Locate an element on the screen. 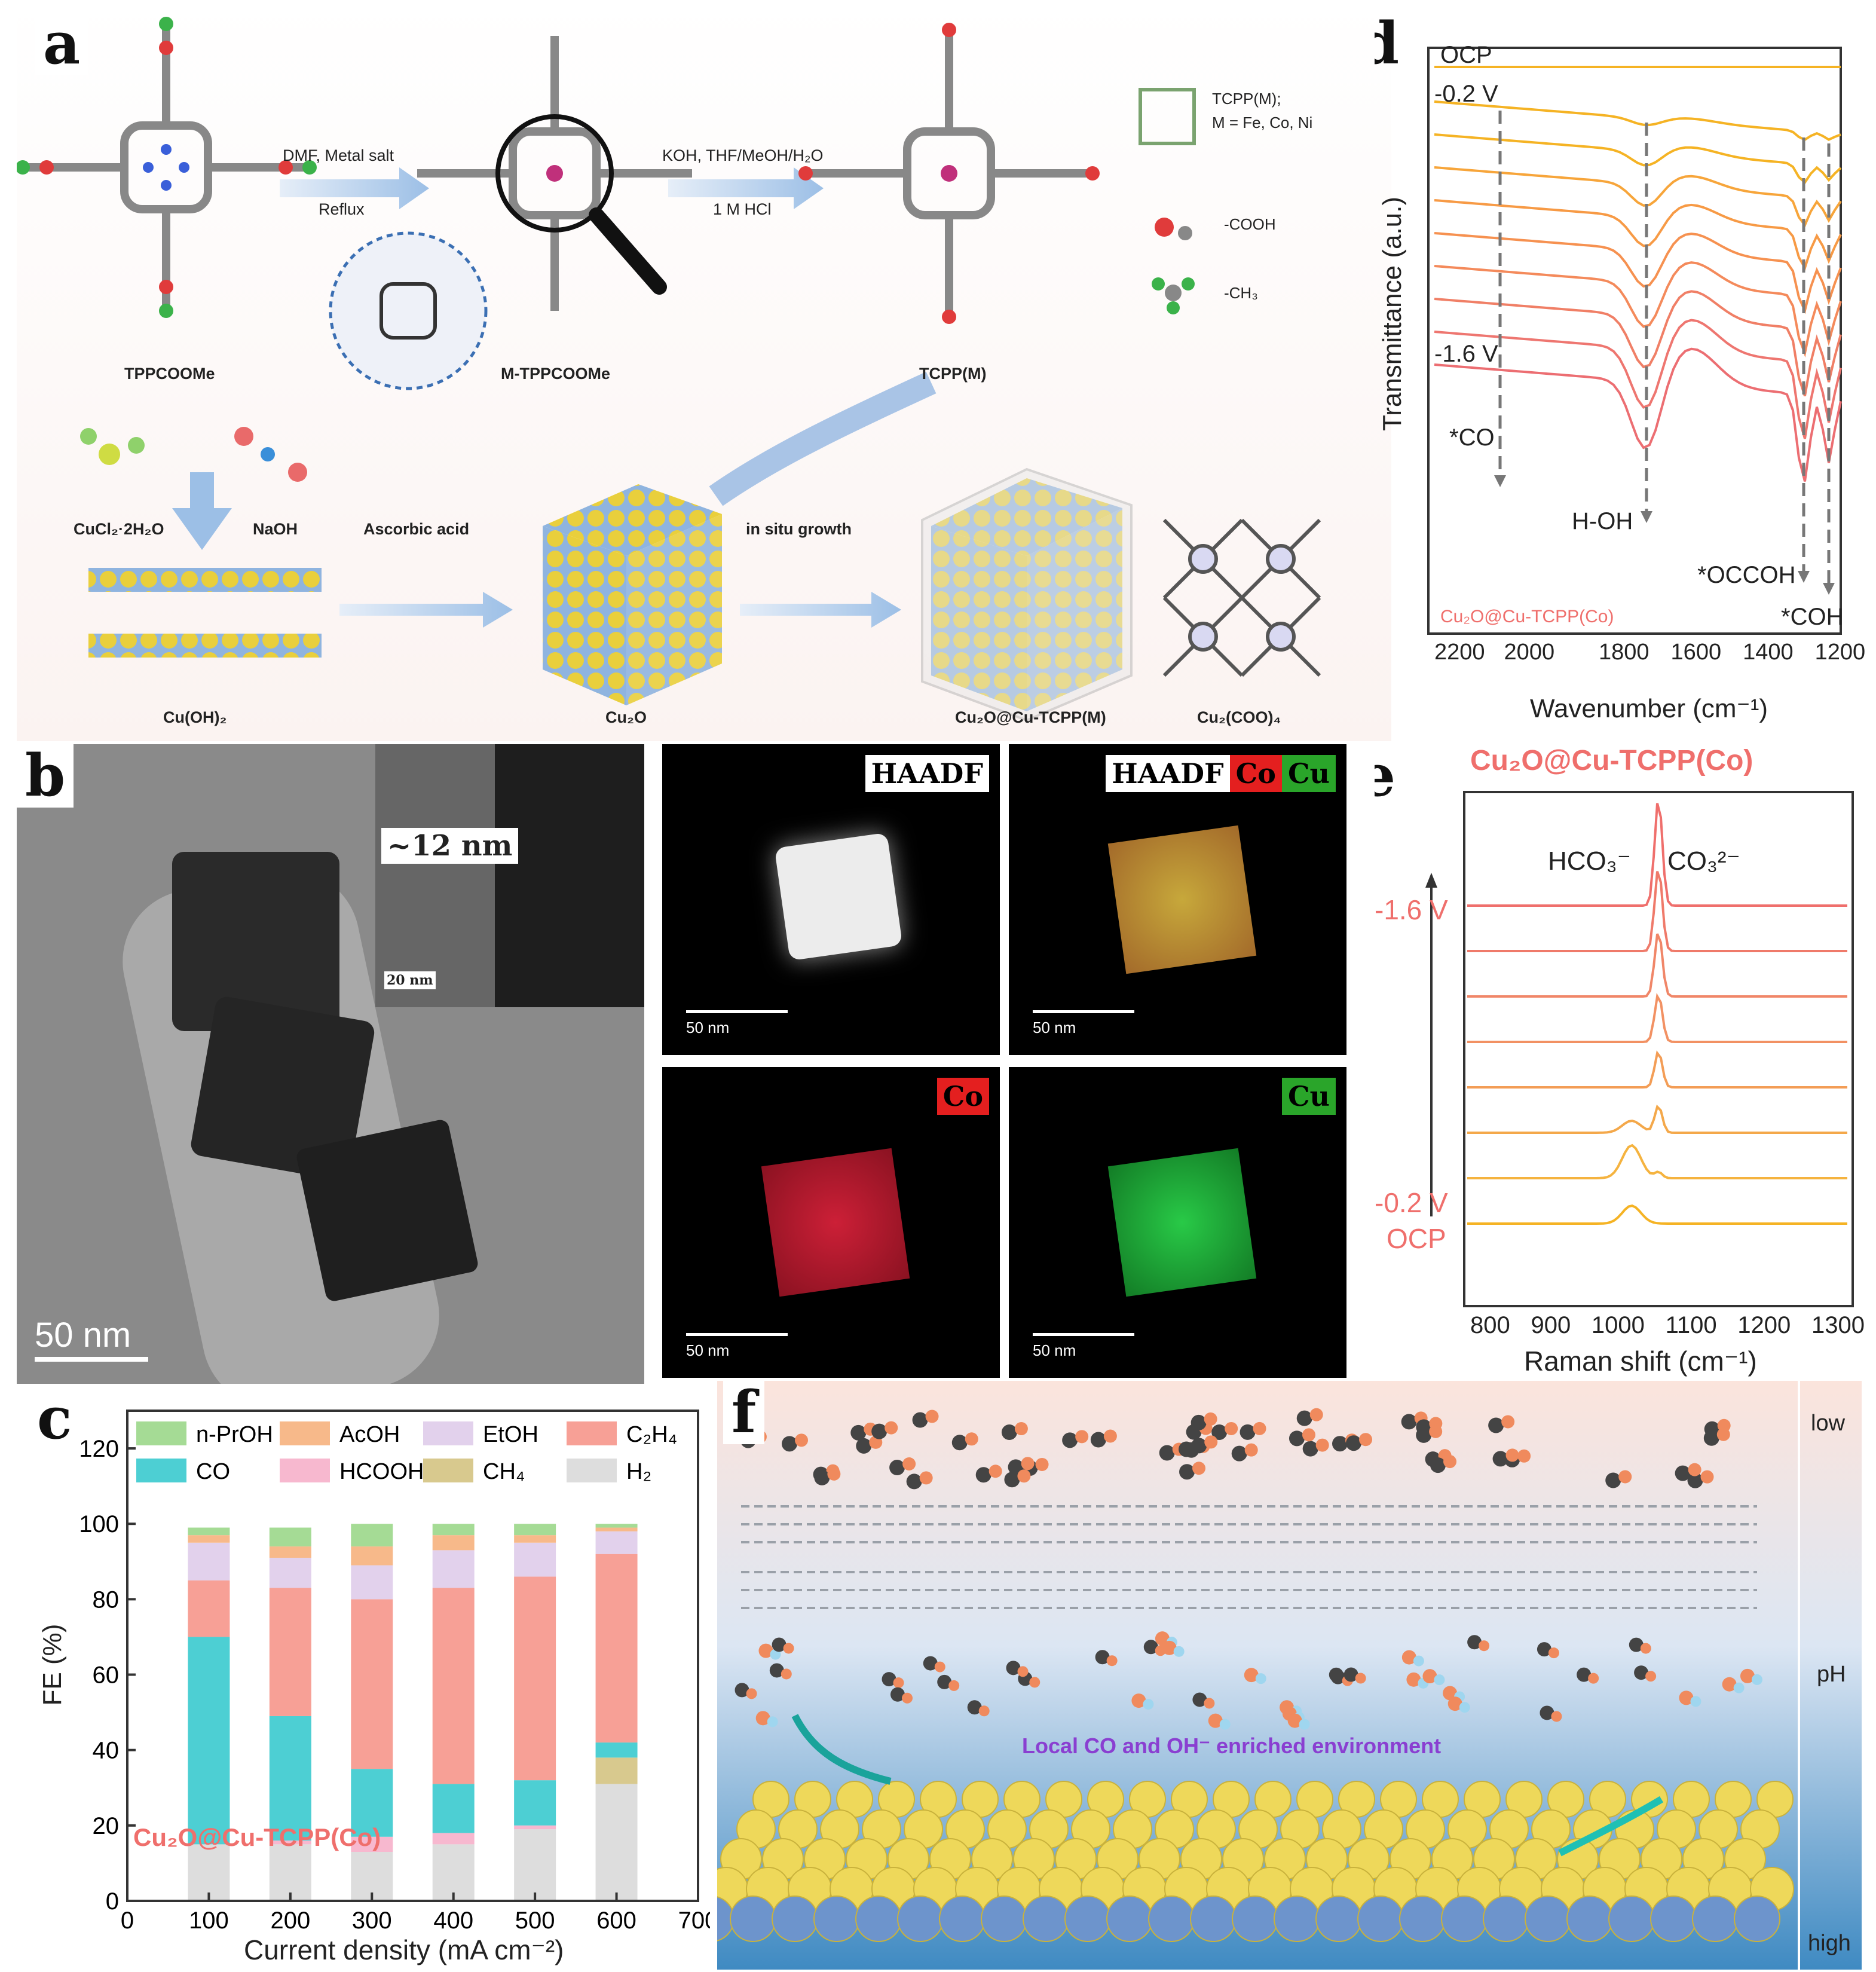 The height and width of the screenshot is (1972, 1876). label-tcpp-line1: TCPP(M); is located at coordinates (1246, 99).